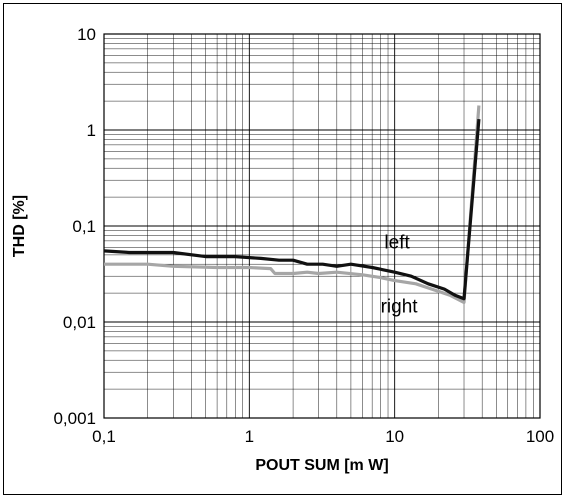 The height and width of the screenshot is (500, 567). Describe the element at coordinates (321, 465) in the screenshot. I see `x-axis-title: POUT SUM [m W]` at that location.